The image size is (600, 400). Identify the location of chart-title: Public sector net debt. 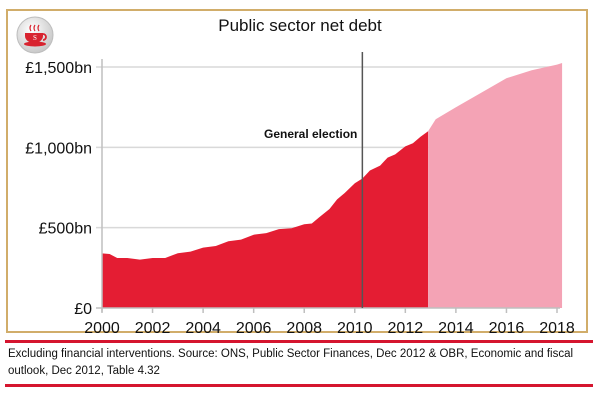
(300, 25).